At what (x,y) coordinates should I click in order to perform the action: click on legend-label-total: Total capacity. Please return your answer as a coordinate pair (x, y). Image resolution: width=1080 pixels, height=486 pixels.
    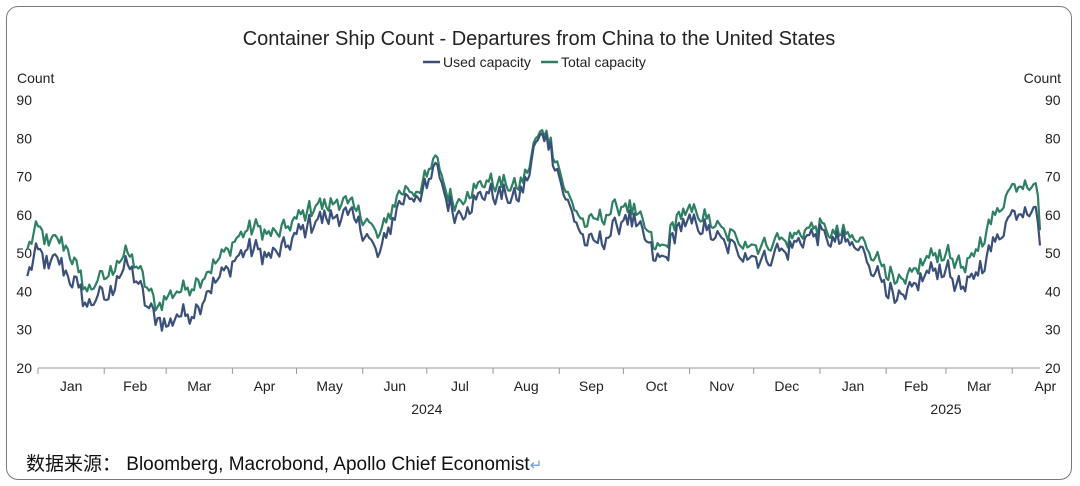
    Looking at the image, I should click on (603, 62).